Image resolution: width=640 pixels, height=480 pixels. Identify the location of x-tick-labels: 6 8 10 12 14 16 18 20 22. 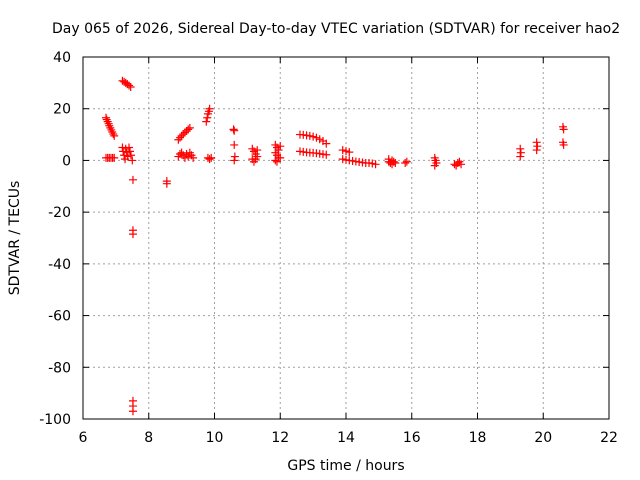
(348, 438).